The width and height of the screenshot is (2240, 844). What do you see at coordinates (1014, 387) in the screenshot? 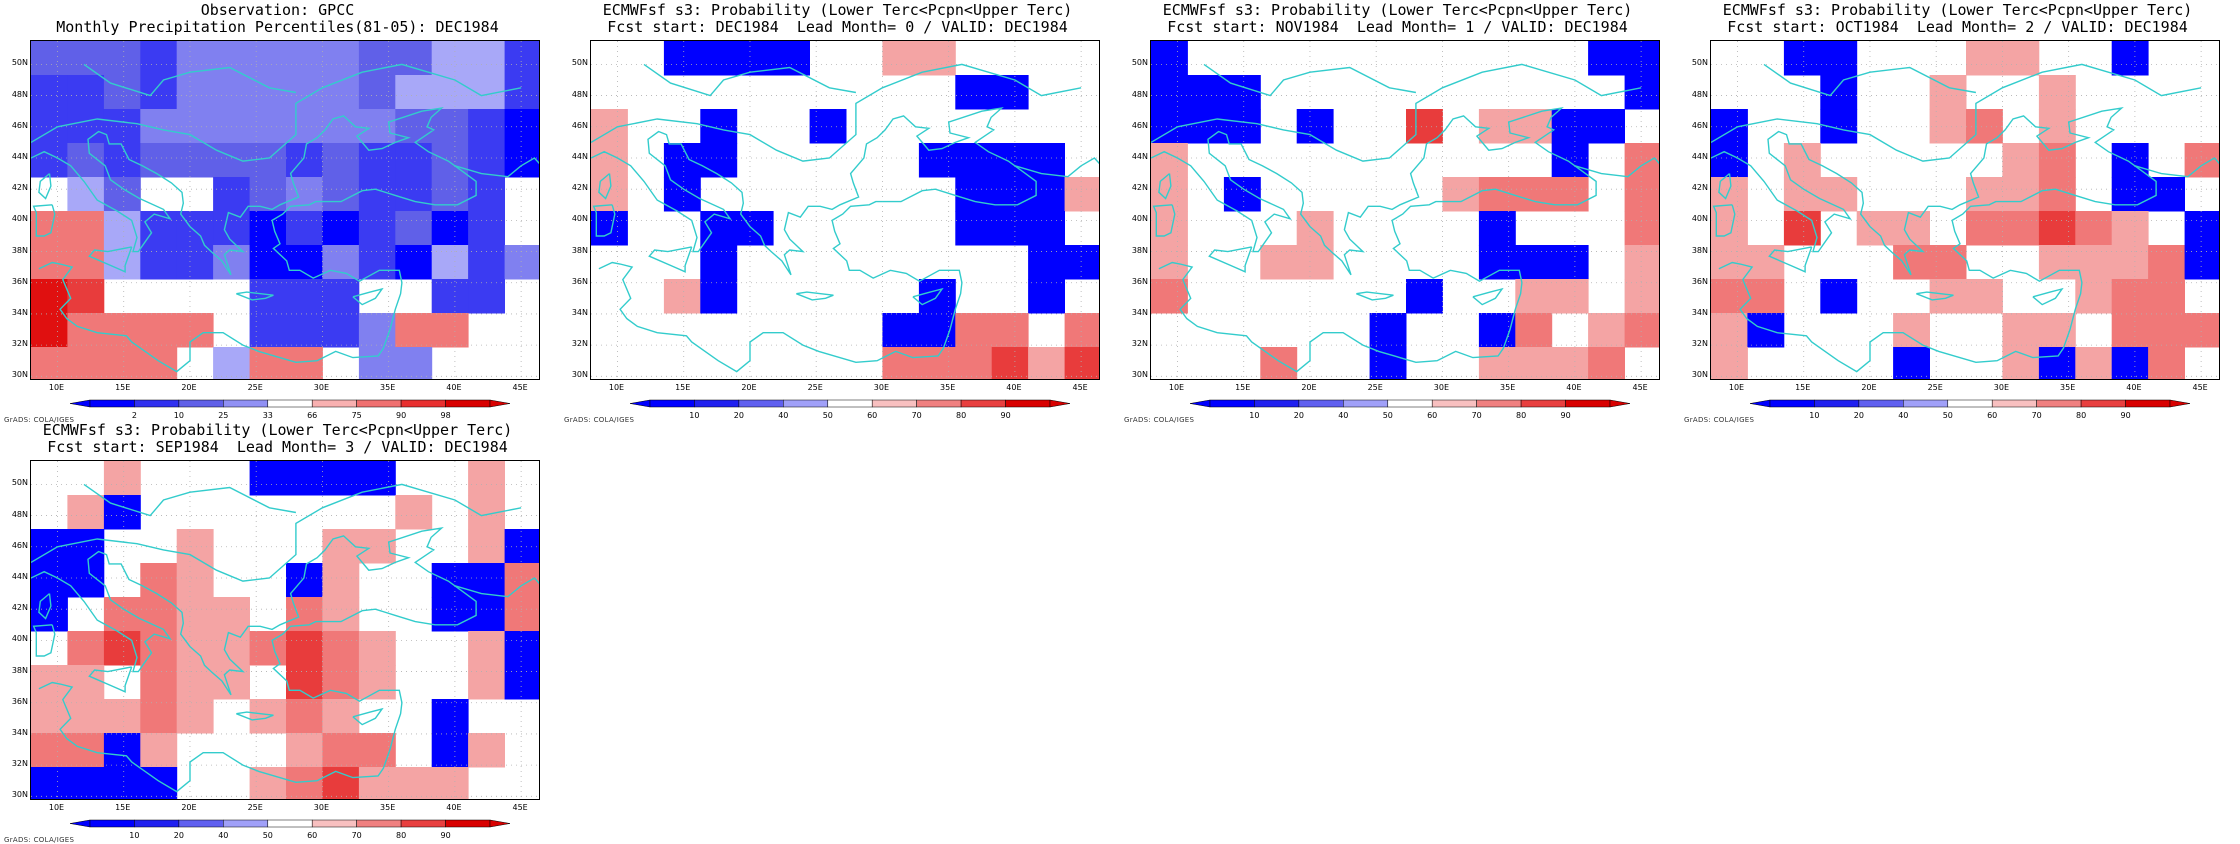
I see `lon-tick-label: 40E` at bounding box center [1014, 387].